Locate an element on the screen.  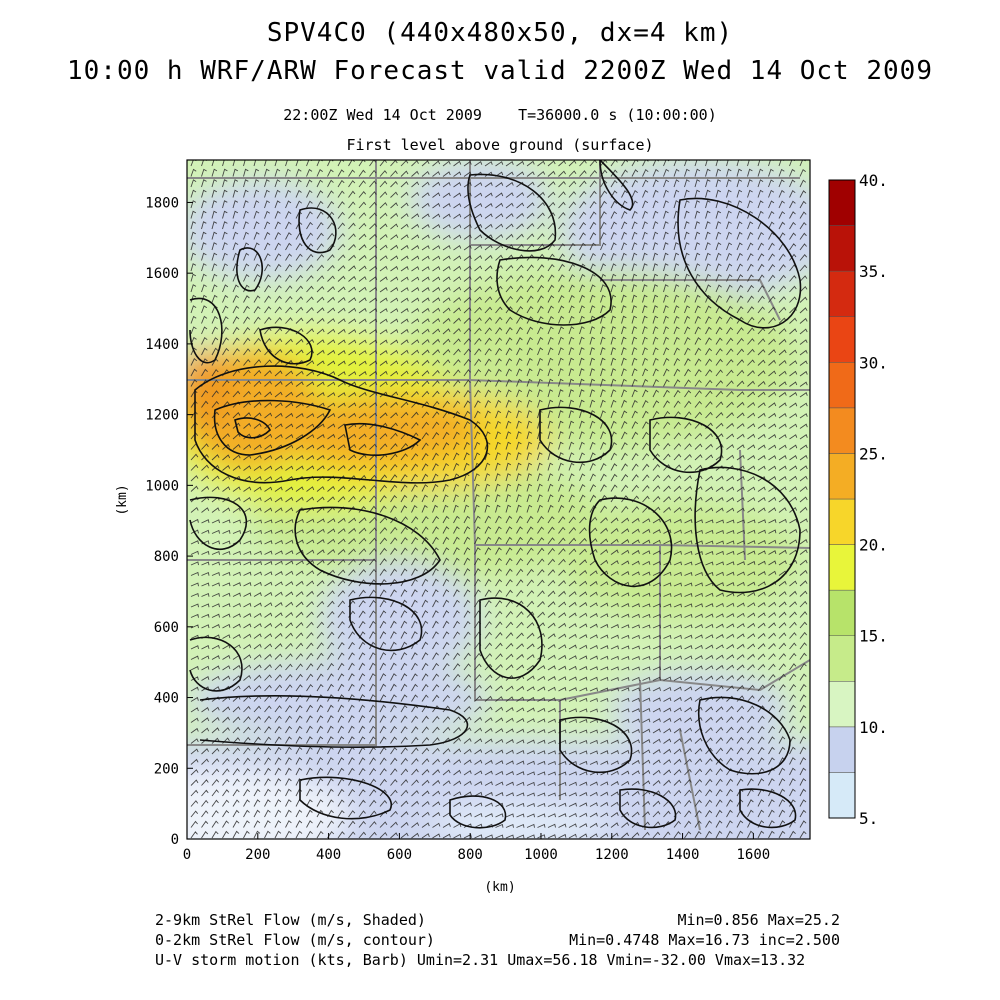
colorbar-label: 10. is located at coordinates (873, 727).